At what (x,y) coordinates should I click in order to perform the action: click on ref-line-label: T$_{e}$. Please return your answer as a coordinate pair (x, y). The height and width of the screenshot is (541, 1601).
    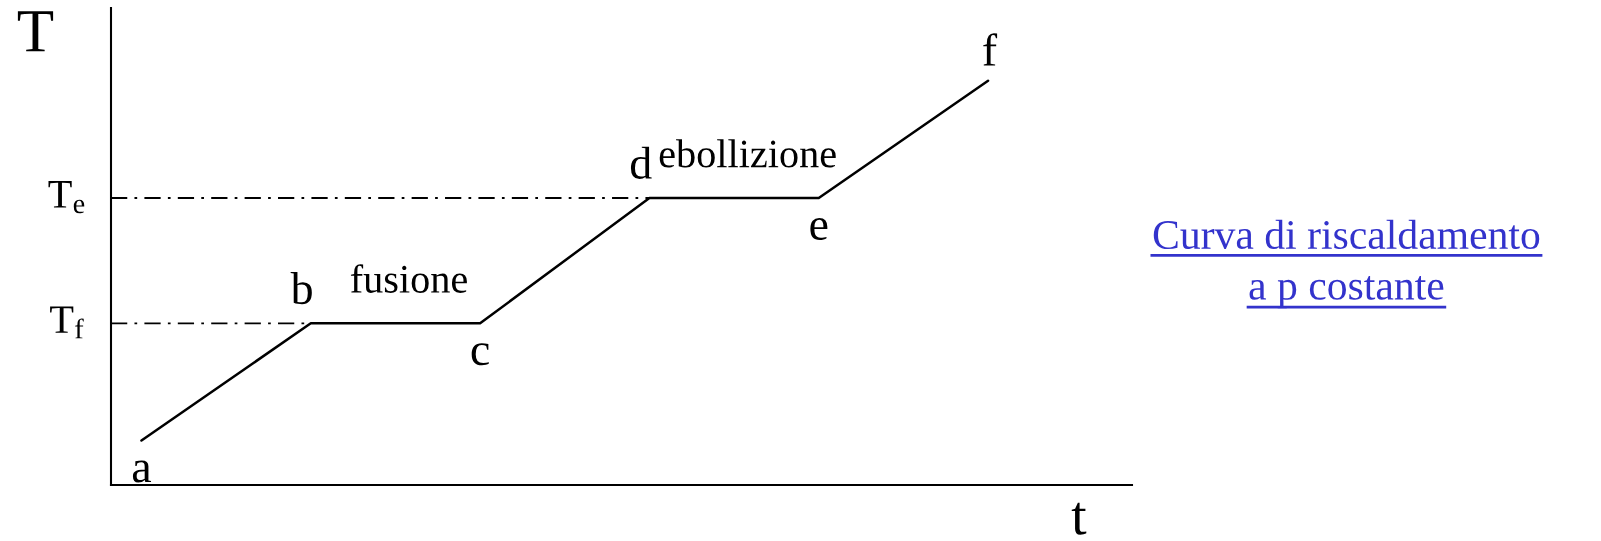
    Looking at the image, I should click on (66, 197).